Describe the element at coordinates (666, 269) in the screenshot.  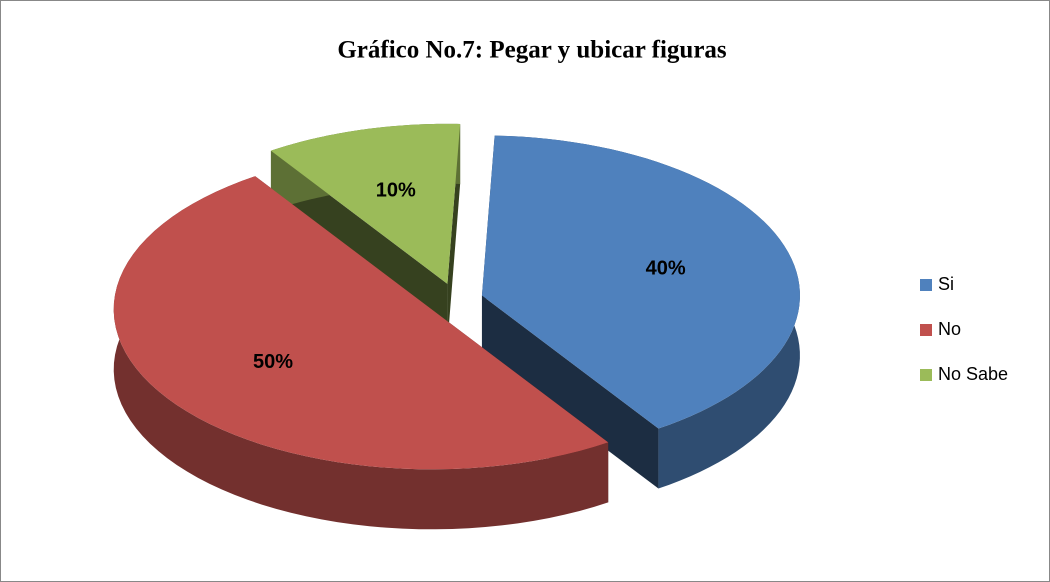
I see `data-label: 40%` at that location.